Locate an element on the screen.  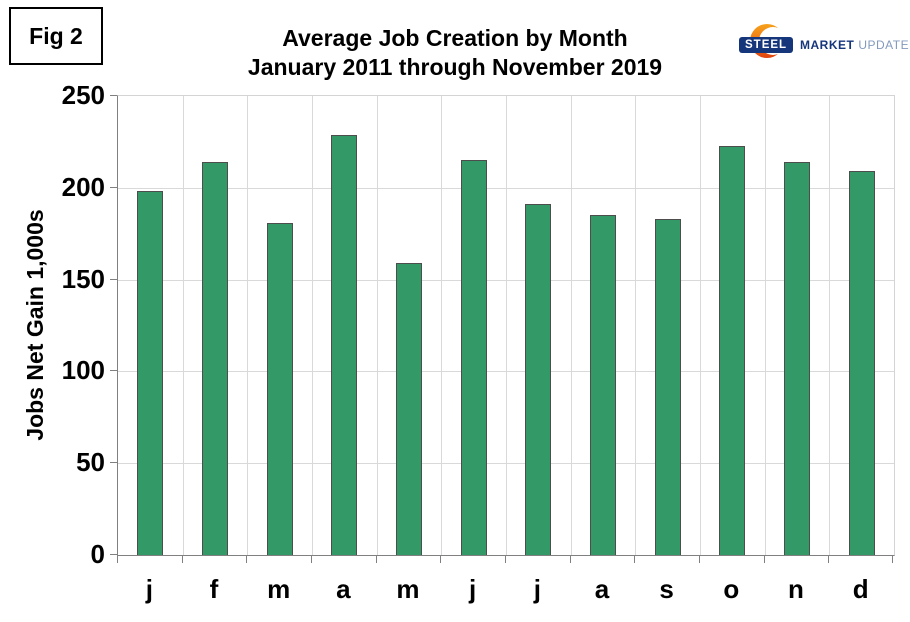
smu-logo: STEEL MARKET UPDATE is located at coordinates (822, 42).